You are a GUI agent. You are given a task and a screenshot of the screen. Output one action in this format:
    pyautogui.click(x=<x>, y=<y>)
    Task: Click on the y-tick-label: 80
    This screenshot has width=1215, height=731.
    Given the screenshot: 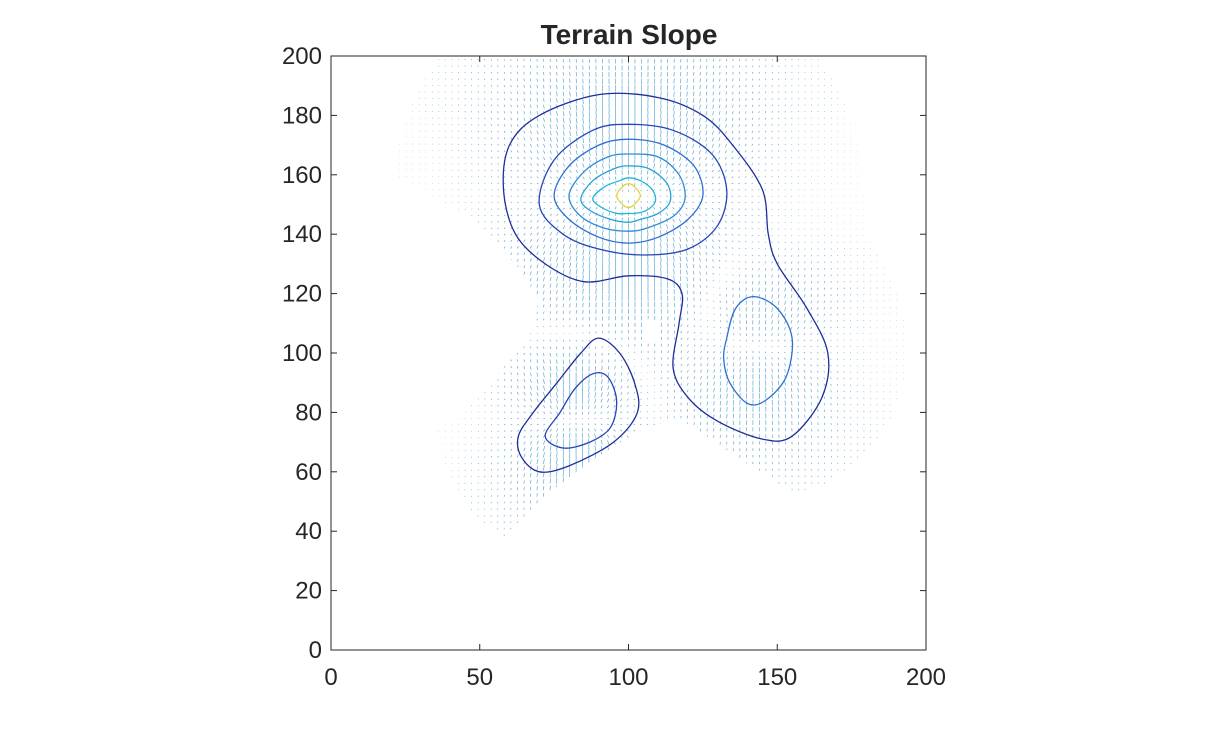 What is the action you would take?
    pyautogui.click(x=308, y=412)
    